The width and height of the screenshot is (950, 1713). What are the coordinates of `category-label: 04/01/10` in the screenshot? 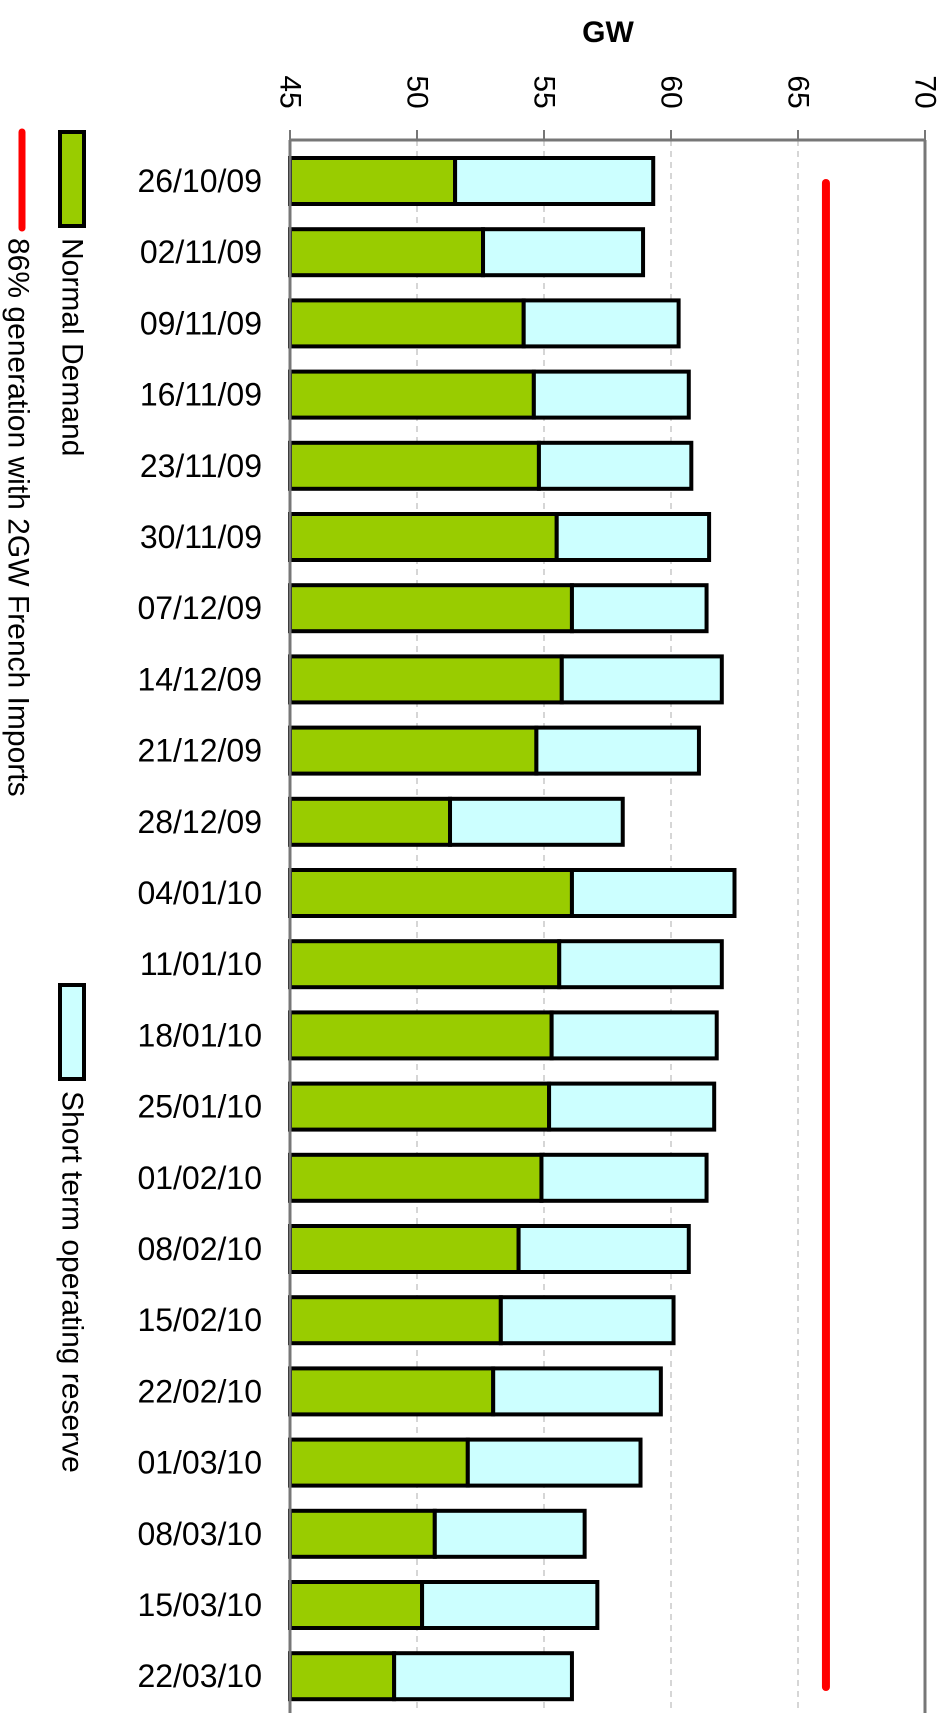 It's located at (199, 893).